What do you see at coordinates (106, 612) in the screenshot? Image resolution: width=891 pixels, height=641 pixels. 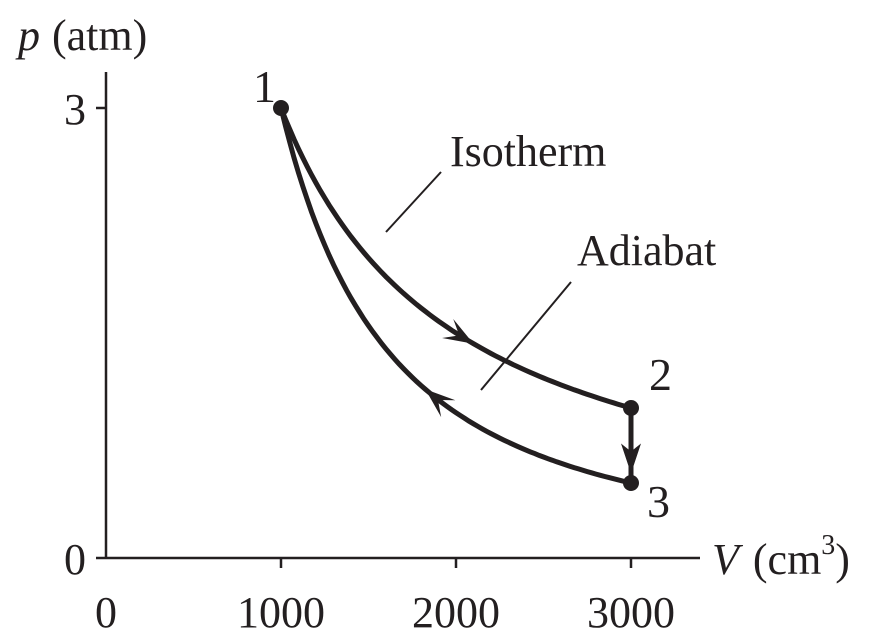 I see `x-tick-label: 0` at bounding box center [106, 612].